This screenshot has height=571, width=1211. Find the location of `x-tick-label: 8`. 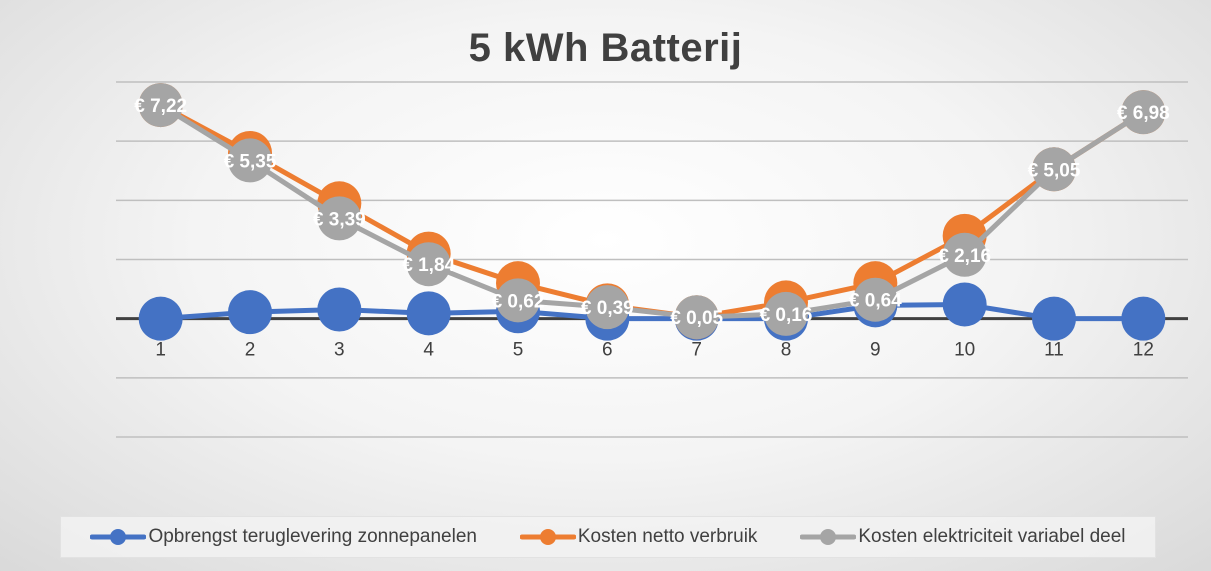

x-tick-label: 8 is located at coordinates (786, 350).